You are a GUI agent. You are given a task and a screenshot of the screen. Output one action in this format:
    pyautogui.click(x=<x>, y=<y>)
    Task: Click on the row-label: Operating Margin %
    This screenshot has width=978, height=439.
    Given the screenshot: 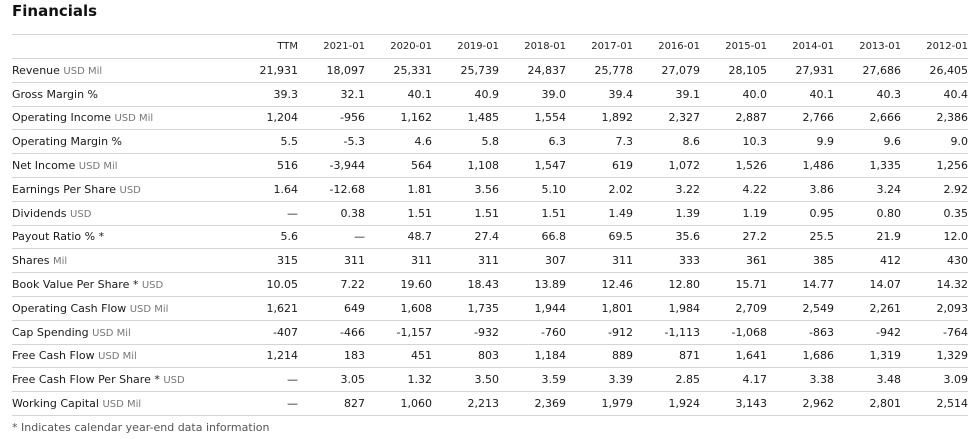 What is the action you would take?
    pyautogui.click(x=67, y=142)
    